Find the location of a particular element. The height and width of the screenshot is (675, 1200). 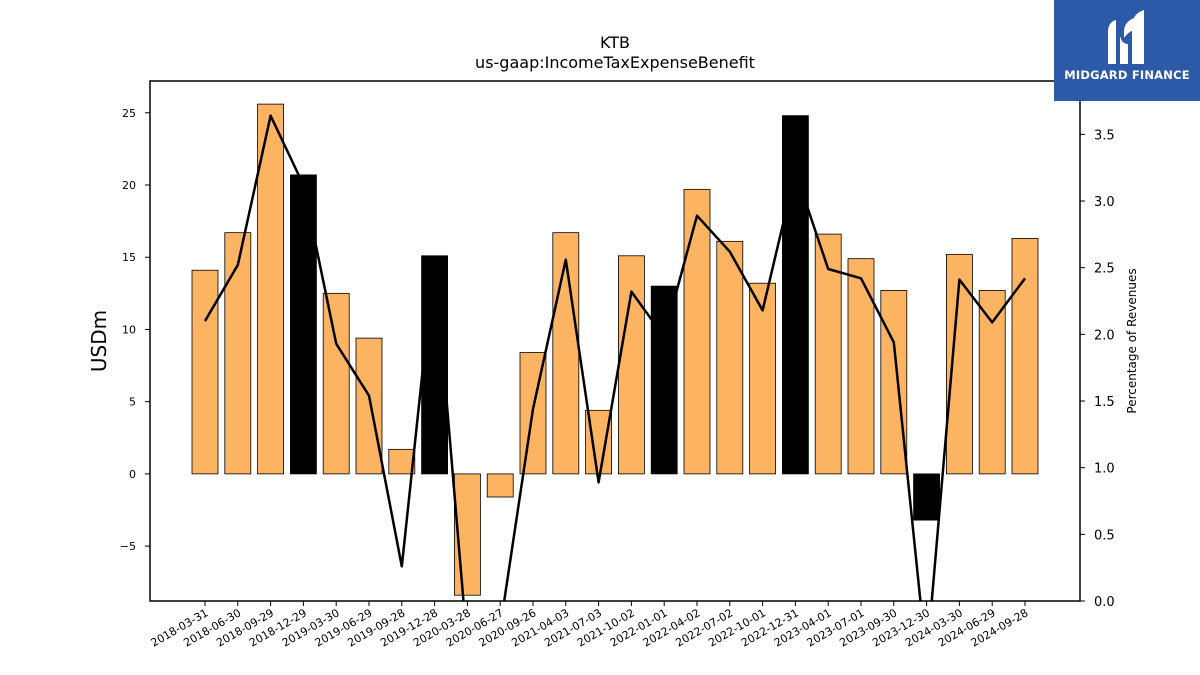

y-tick-label: 10 is located at coordinates (129, 329).